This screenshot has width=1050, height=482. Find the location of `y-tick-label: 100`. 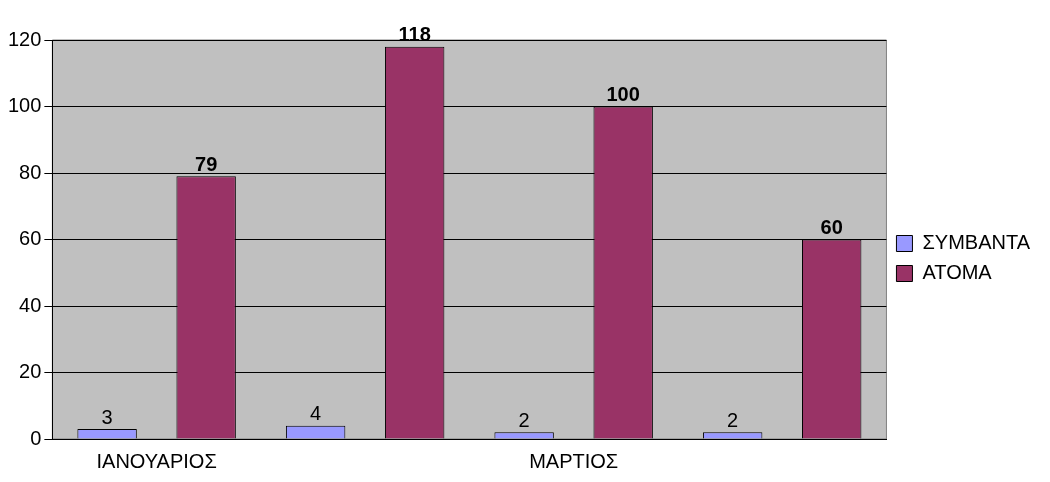

y-tick-label: 100 is located at coordinates (24, 105).